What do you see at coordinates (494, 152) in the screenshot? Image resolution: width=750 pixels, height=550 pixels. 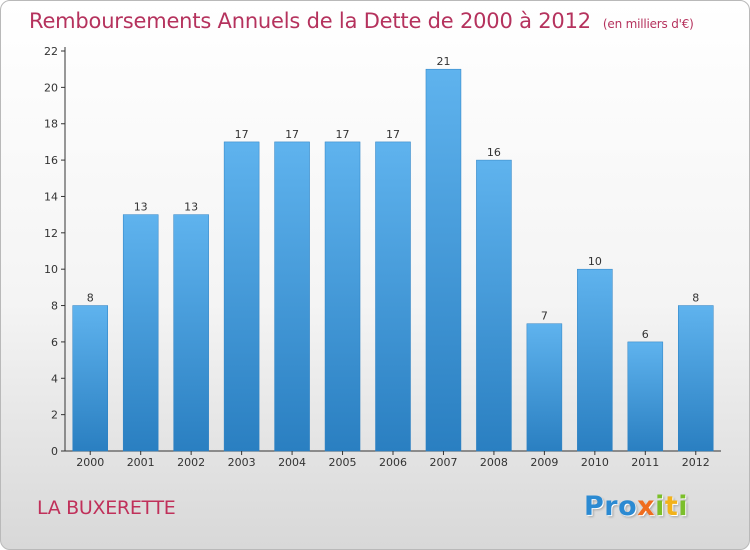 I see `data-label: 16` at bounding box center [494, 152].